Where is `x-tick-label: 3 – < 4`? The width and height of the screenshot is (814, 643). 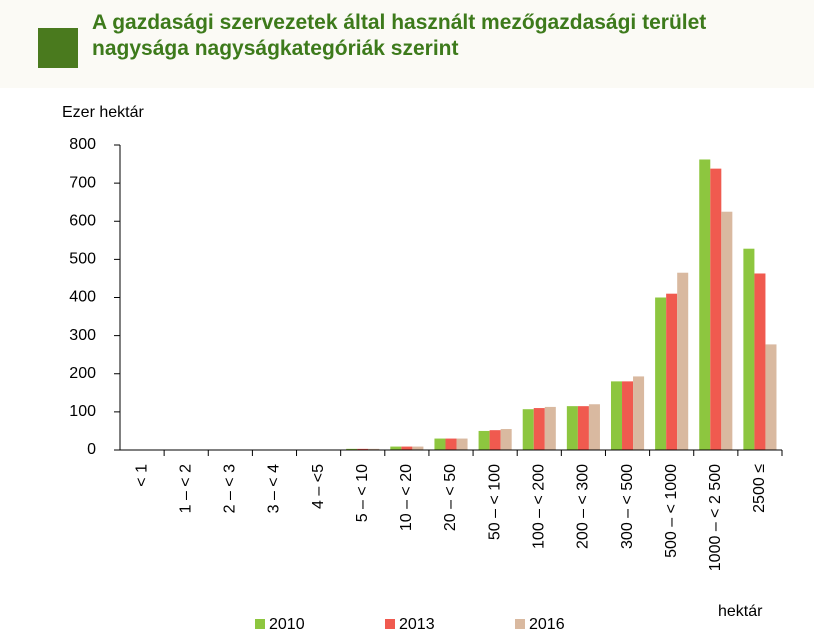 x-tick-label: 3 – < 4 is located at coordinates (274, 488).